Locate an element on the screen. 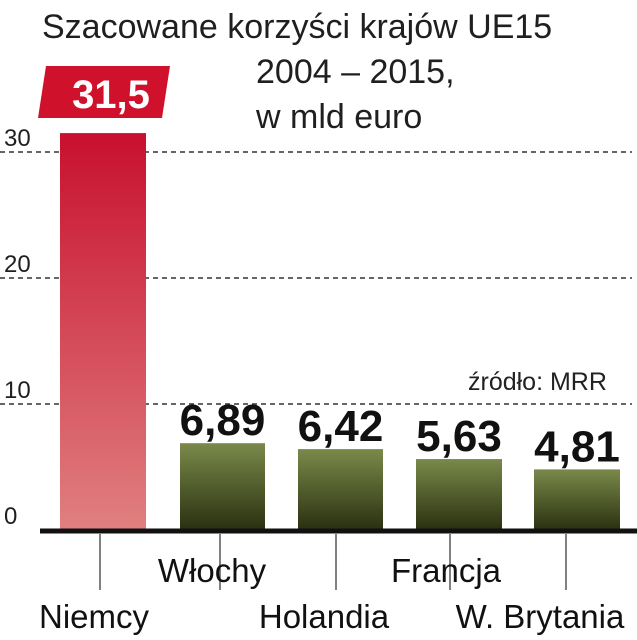  chart-title-line-3: w mld euro is located at coordinates (338, 117).